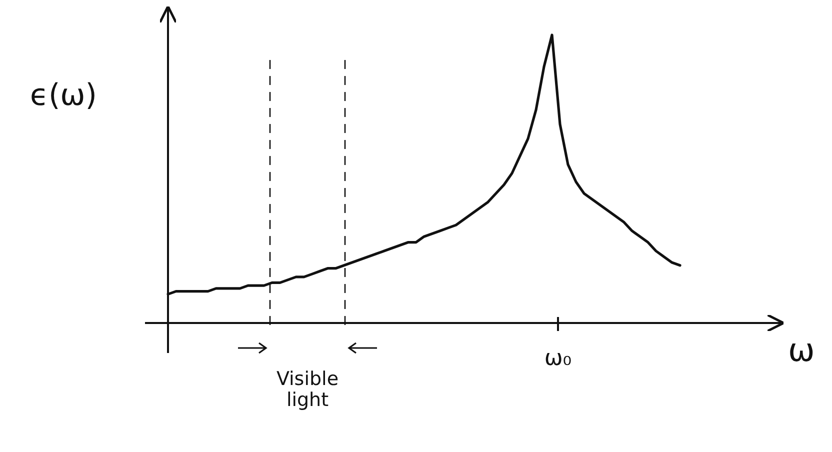 The width and height of the screenshot is (832, 452). I want to click on x-axis-title: ω, so click(801, 350).